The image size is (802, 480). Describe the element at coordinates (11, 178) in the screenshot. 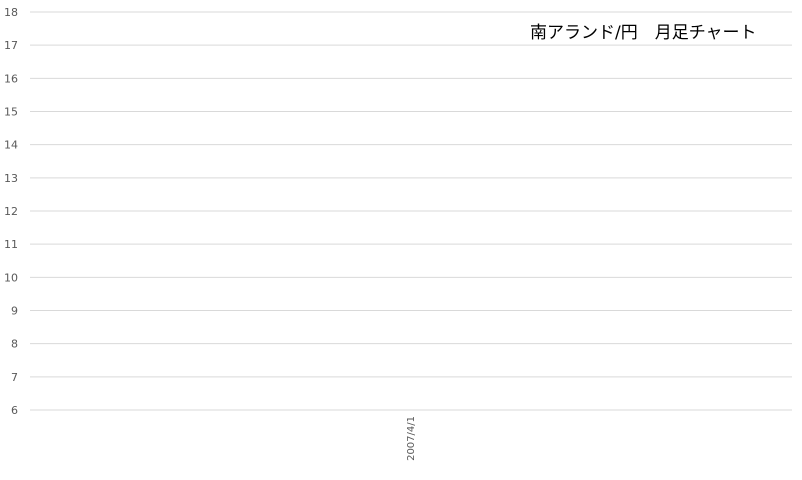

I see `y-tick-label: 13` at that location.